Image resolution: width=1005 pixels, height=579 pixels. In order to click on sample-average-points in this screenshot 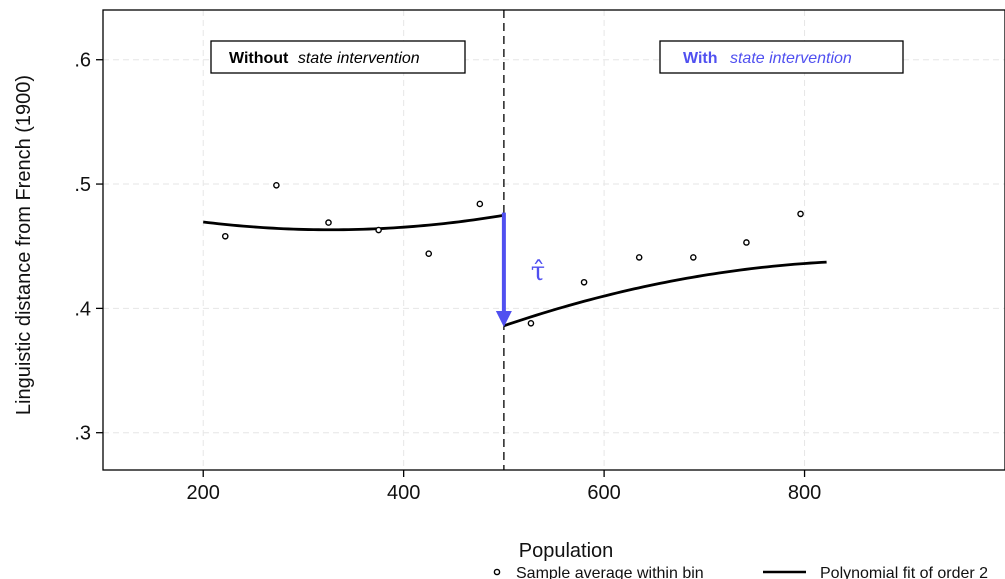, I will do `click(512, 254)`.